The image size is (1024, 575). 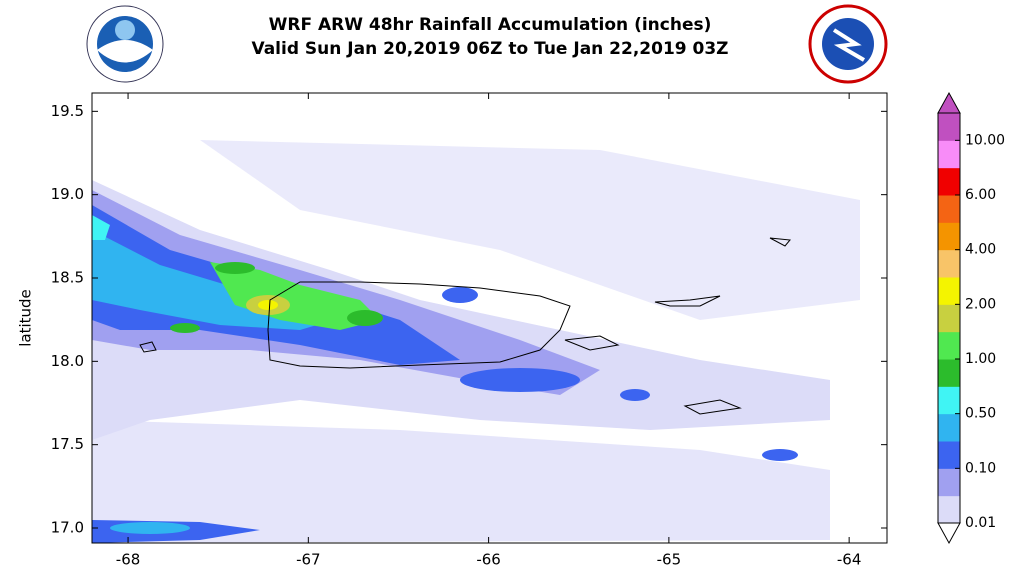 I want to click on y-tick-label: 19.0, so click(x=67, y=194).